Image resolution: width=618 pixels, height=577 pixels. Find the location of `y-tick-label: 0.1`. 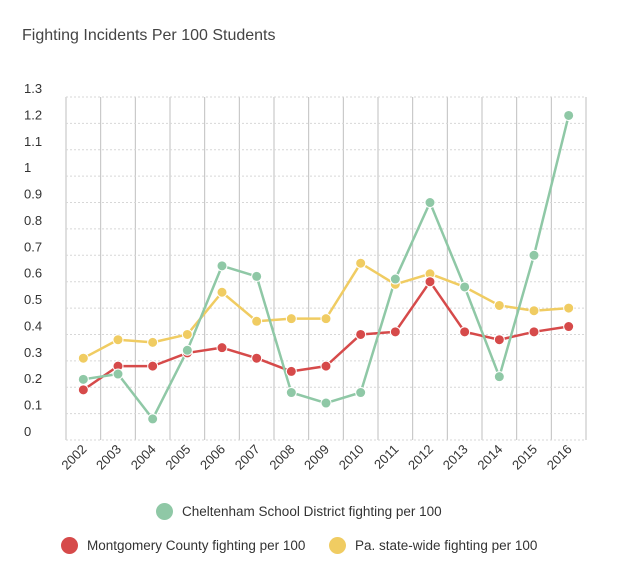

y-tick-label: 0.1 is located at coordinates (33, 405).